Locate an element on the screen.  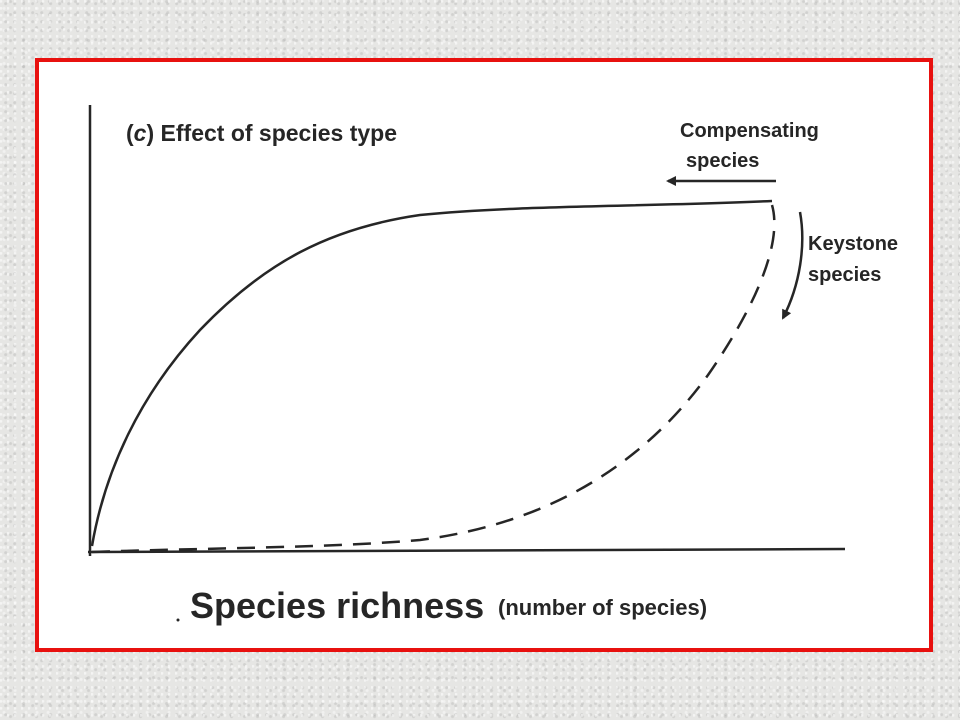
panel-letter: c is located at coordinates (140, 133).